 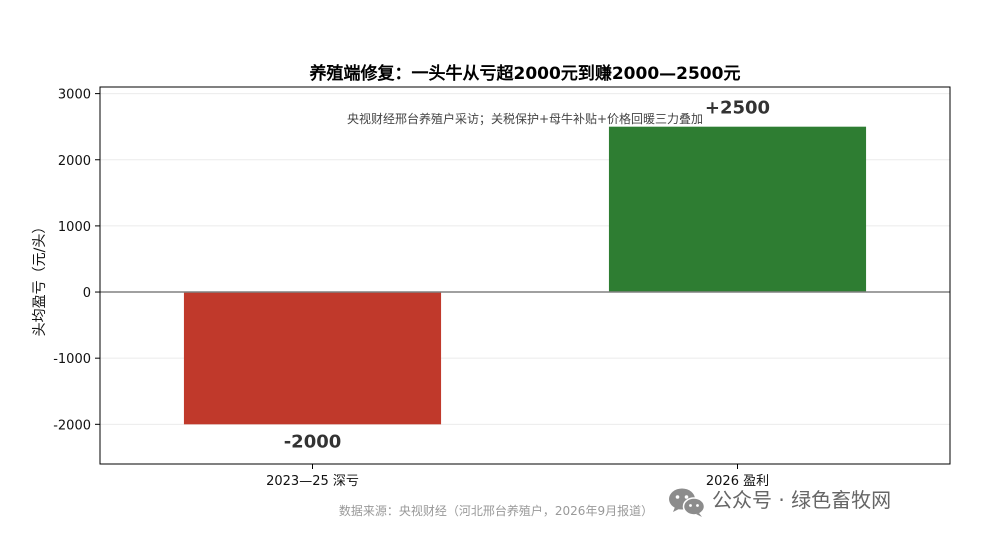 I want to click on x-tick-label: 2026 盈利, so click(x=737, y=481).